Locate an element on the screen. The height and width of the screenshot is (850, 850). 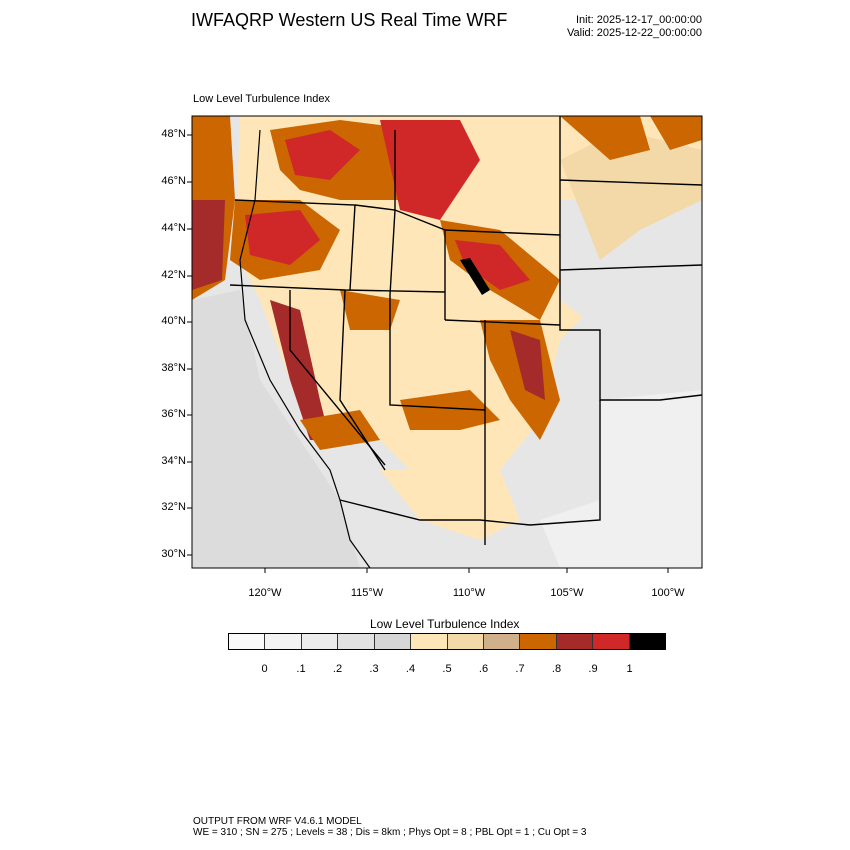
colorbar-label: .8 is located at coordinates (556, 669).